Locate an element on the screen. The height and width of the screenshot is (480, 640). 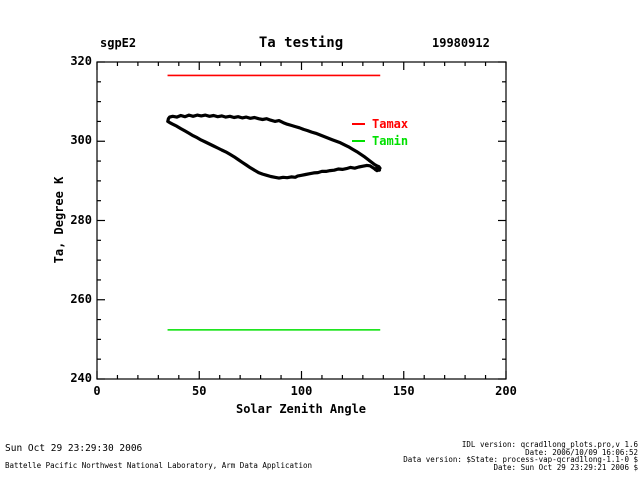
tamax-line-swatch is located at coordinates (358, 124).